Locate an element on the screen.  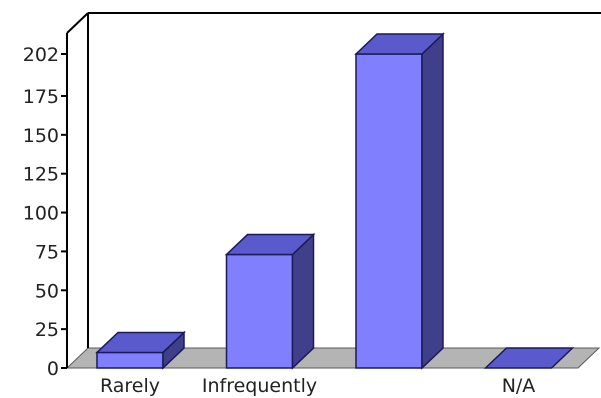
y-tick-label: 202 is located at coordinates (41, 55).